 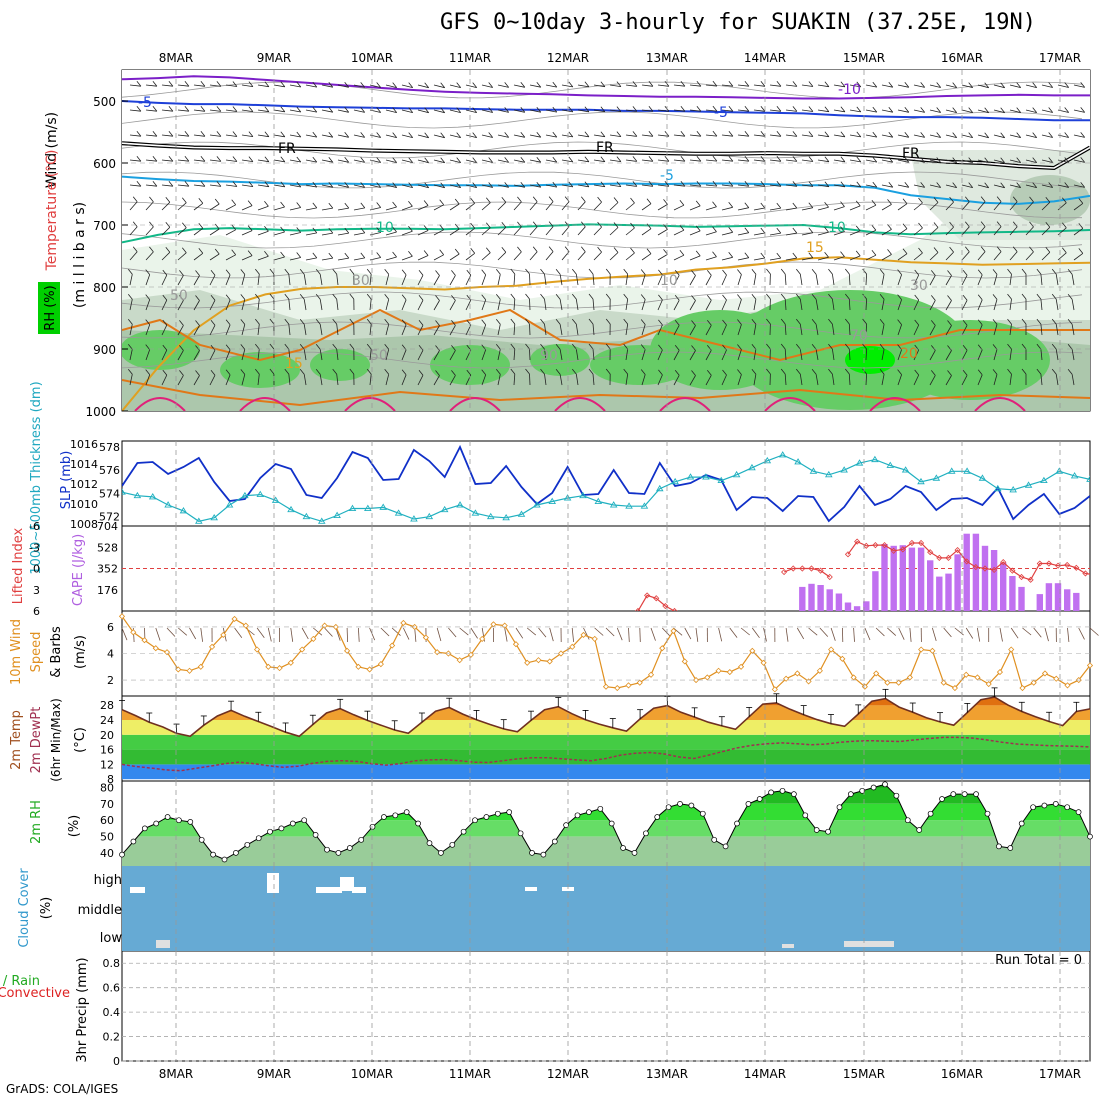 What do you see at coordinates (124, 491) in the screenshot?
I see `thickness-point` at bounding box center [124, 491].